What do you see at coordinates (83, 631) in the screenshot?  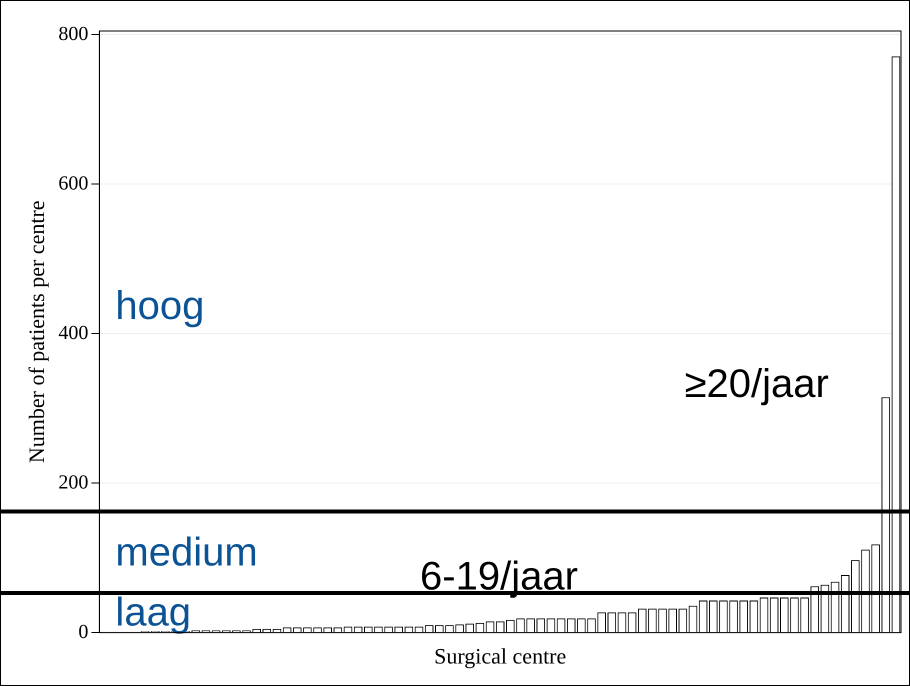 I see `y-tick-label: 0` at bounding box center [83, 631].